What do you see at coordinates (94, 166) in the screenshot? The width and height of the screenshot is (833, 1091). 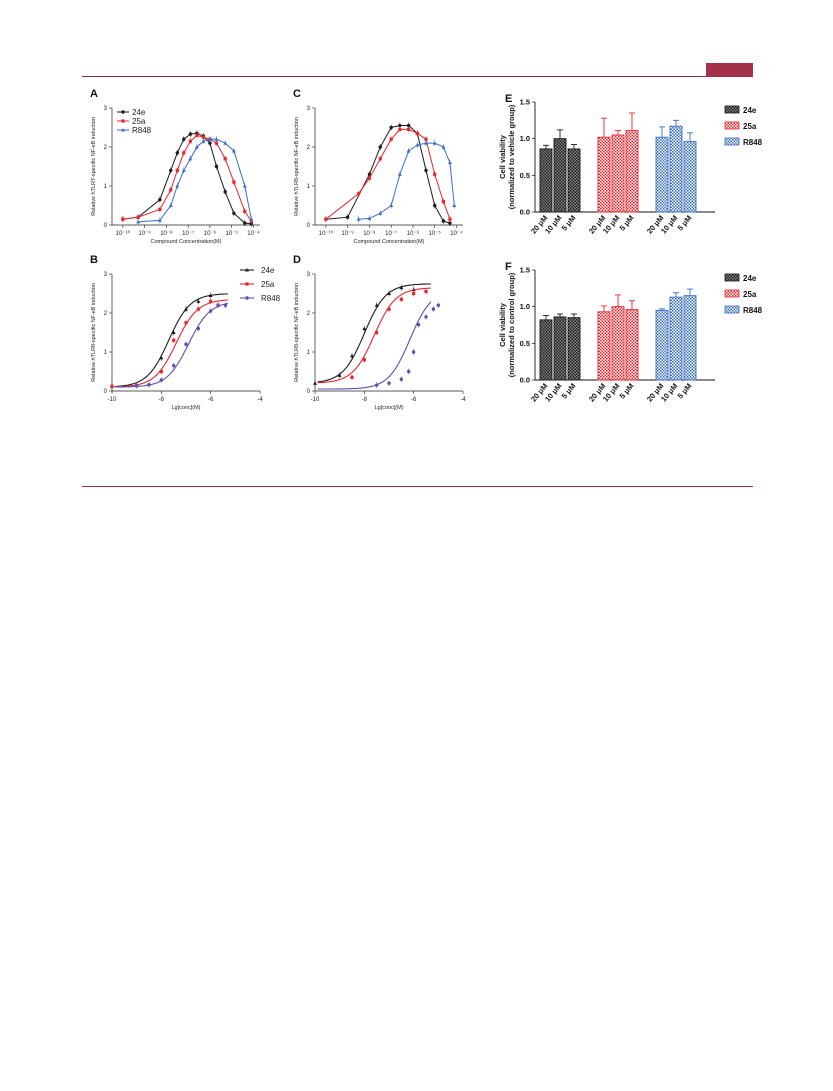 I see `y-axis-label: Relative hTLR7-specific NF-κB induction` at bounding box center [94, 166].